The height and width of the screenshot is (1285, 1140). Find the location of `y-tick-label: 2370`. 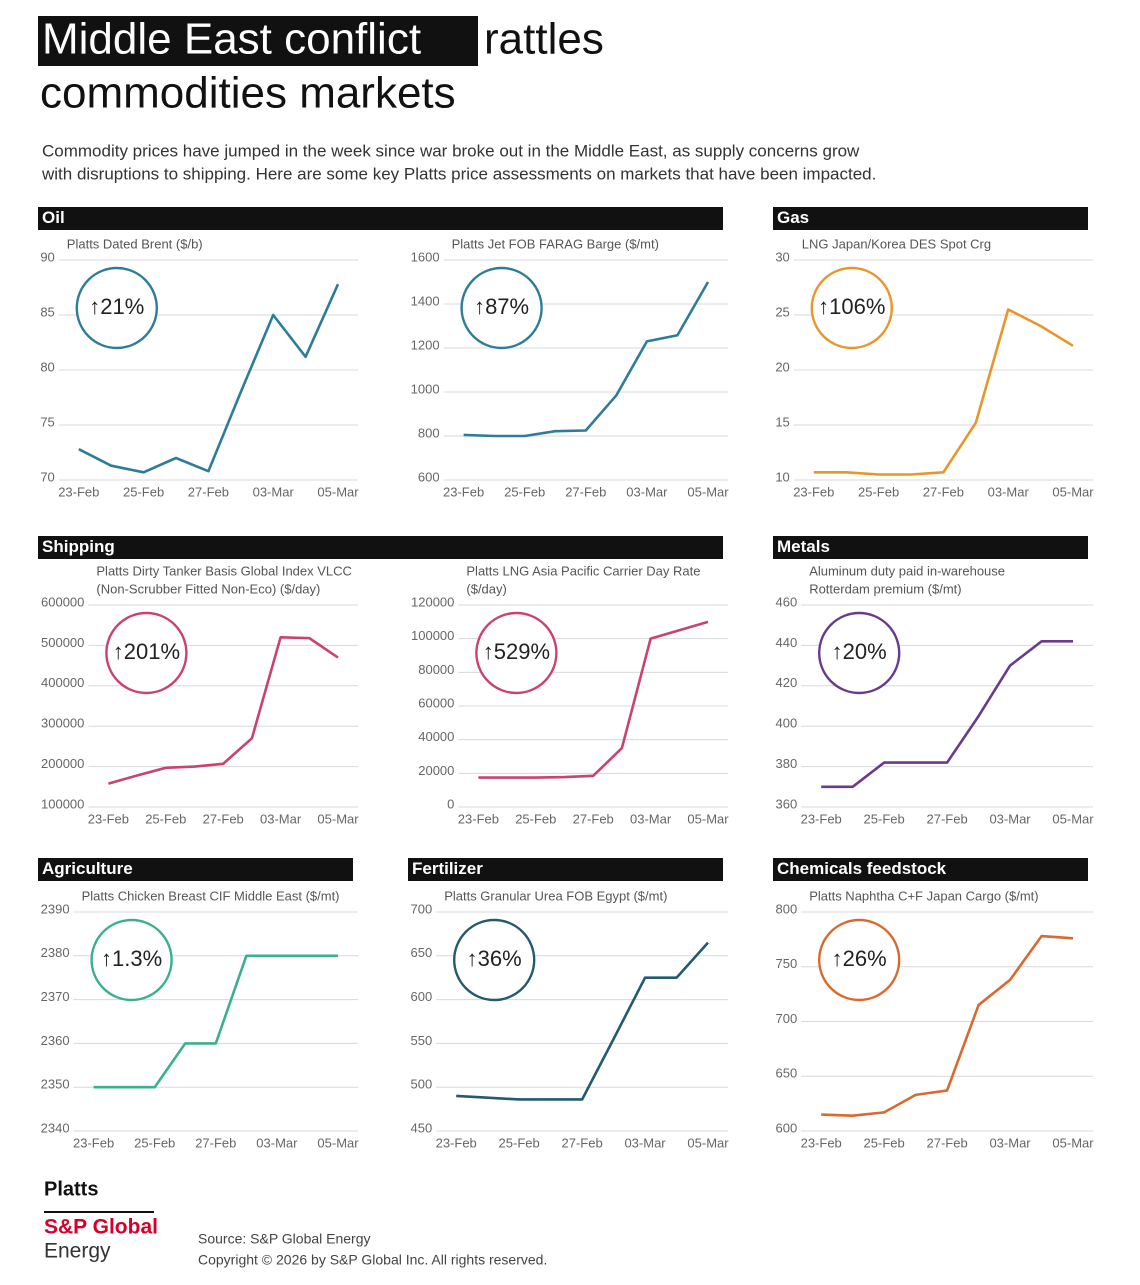

y-tick-label: 2370 is located at coordinates (55, 996).